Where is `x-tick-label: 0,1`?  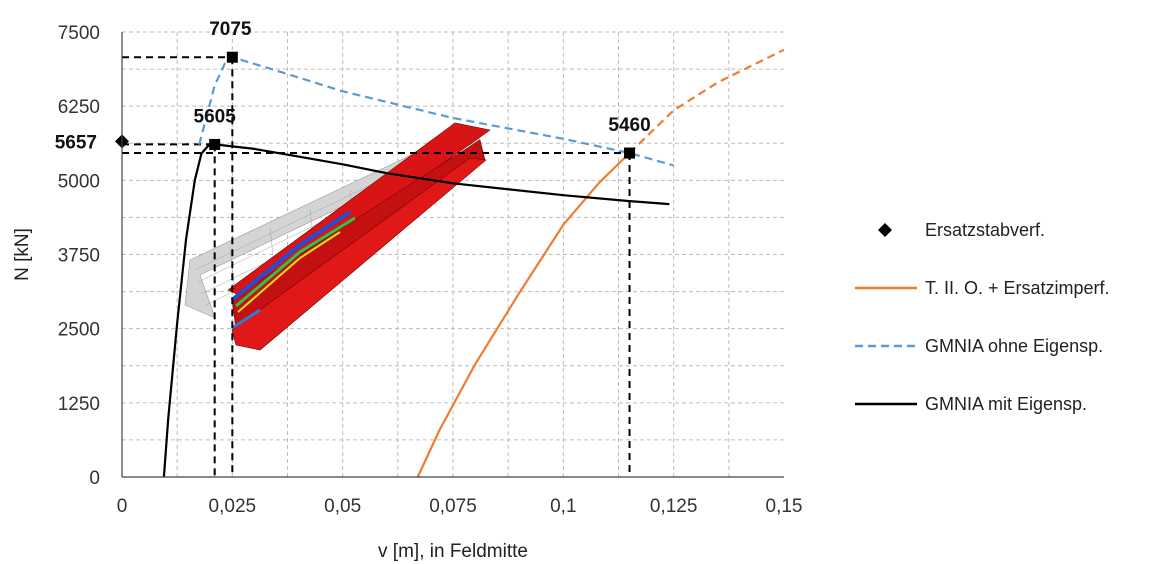
x-tick-label: 0,1 is located at coordinates (563, 506).